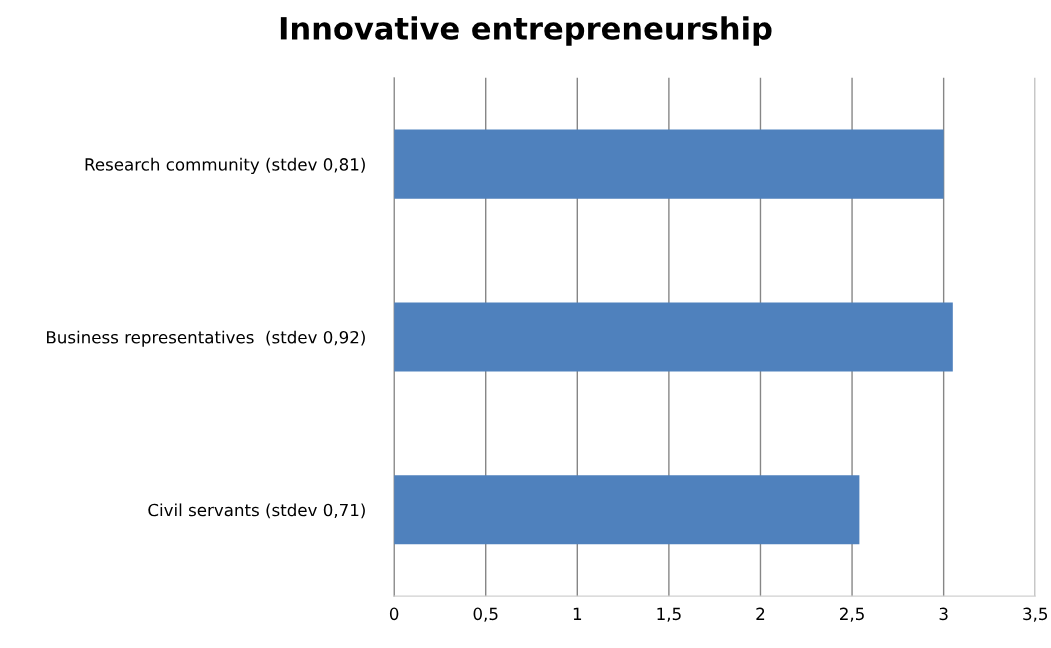 This screenshot has width=1051, height=648. Describe the element at coordinates (256, 511) in the screenshot. I see `y-tick-label: Civil servants (stdev 0,71)` at that location.